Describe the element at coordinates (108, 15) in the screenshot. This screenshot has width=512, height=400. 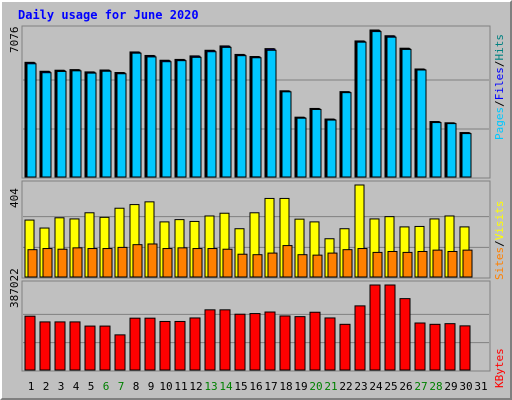
I see `chart-title: Daily usage for June 2020` at that location.